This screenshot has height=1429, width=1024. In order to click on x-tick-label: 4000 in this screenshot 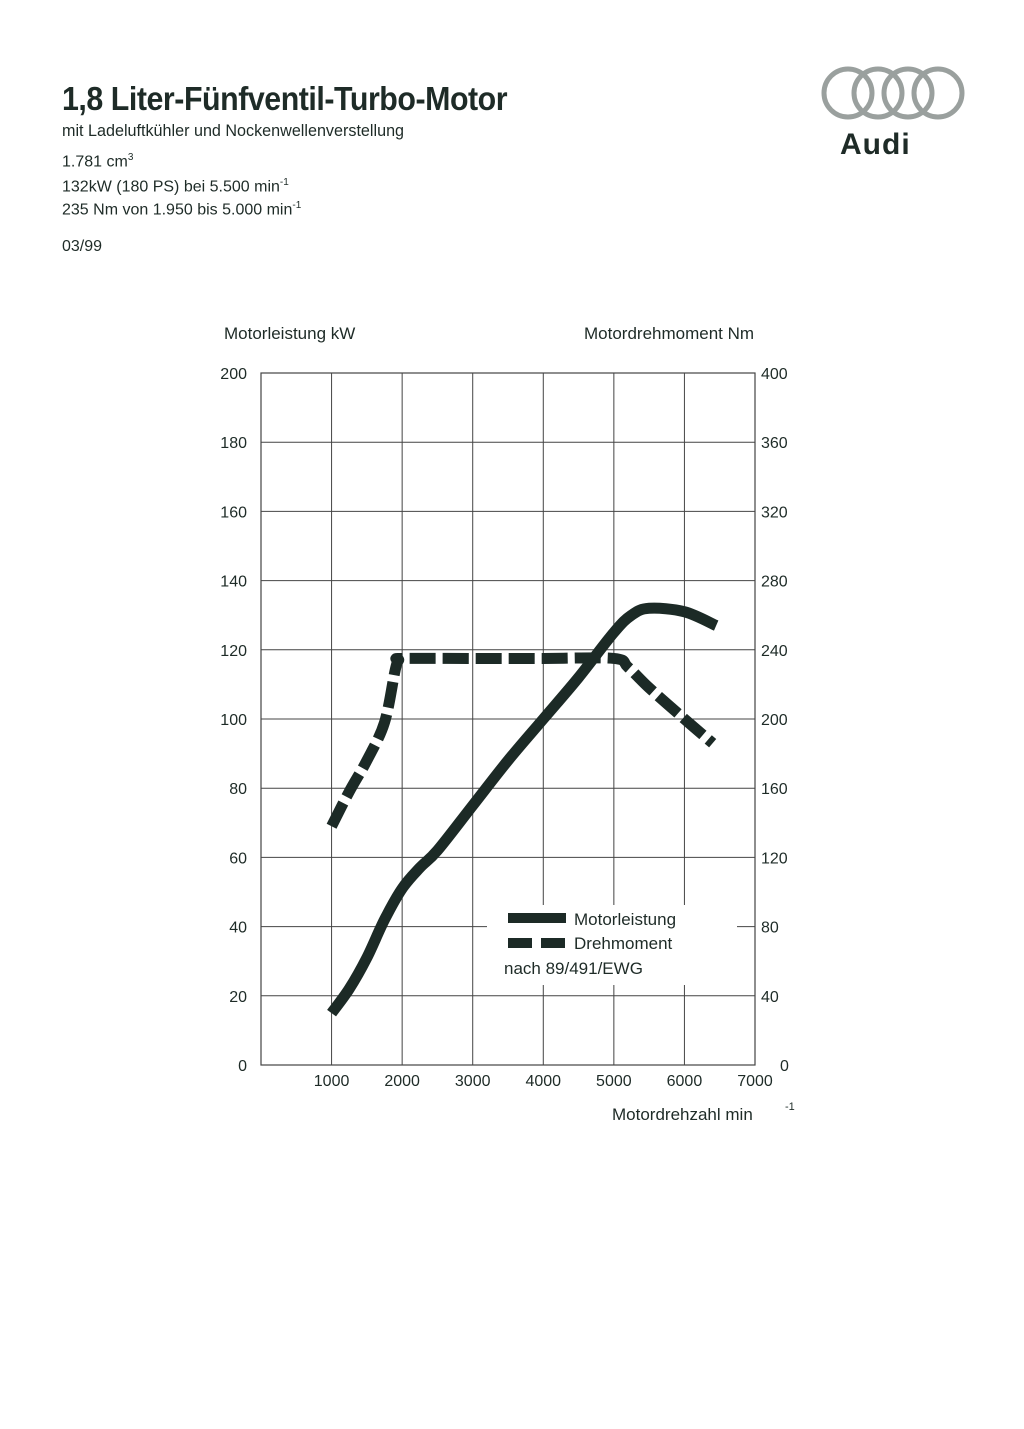, I will do `click(543, 1081)`.